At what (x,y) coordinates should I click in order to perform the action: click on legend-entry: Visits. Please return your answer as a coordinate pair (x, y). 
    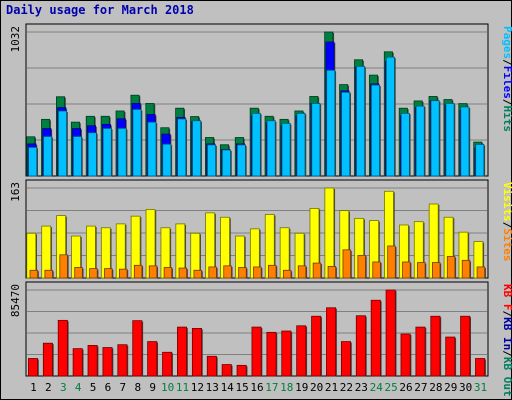
    Looking at the image, I should click on (506, 202).